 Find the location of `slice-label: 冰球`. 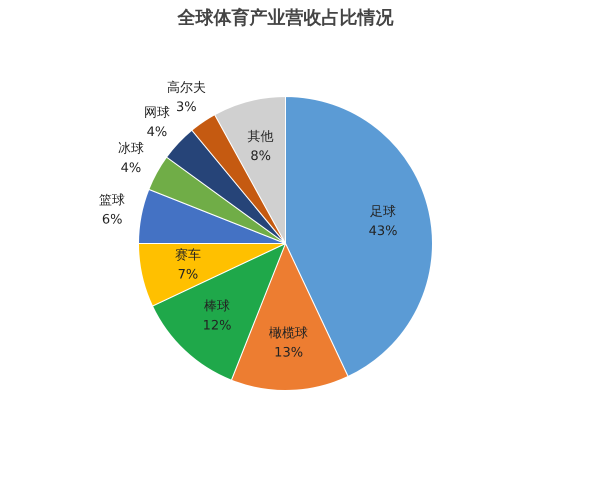

slice-label: 冰球 is located at coordinates (131, 148).